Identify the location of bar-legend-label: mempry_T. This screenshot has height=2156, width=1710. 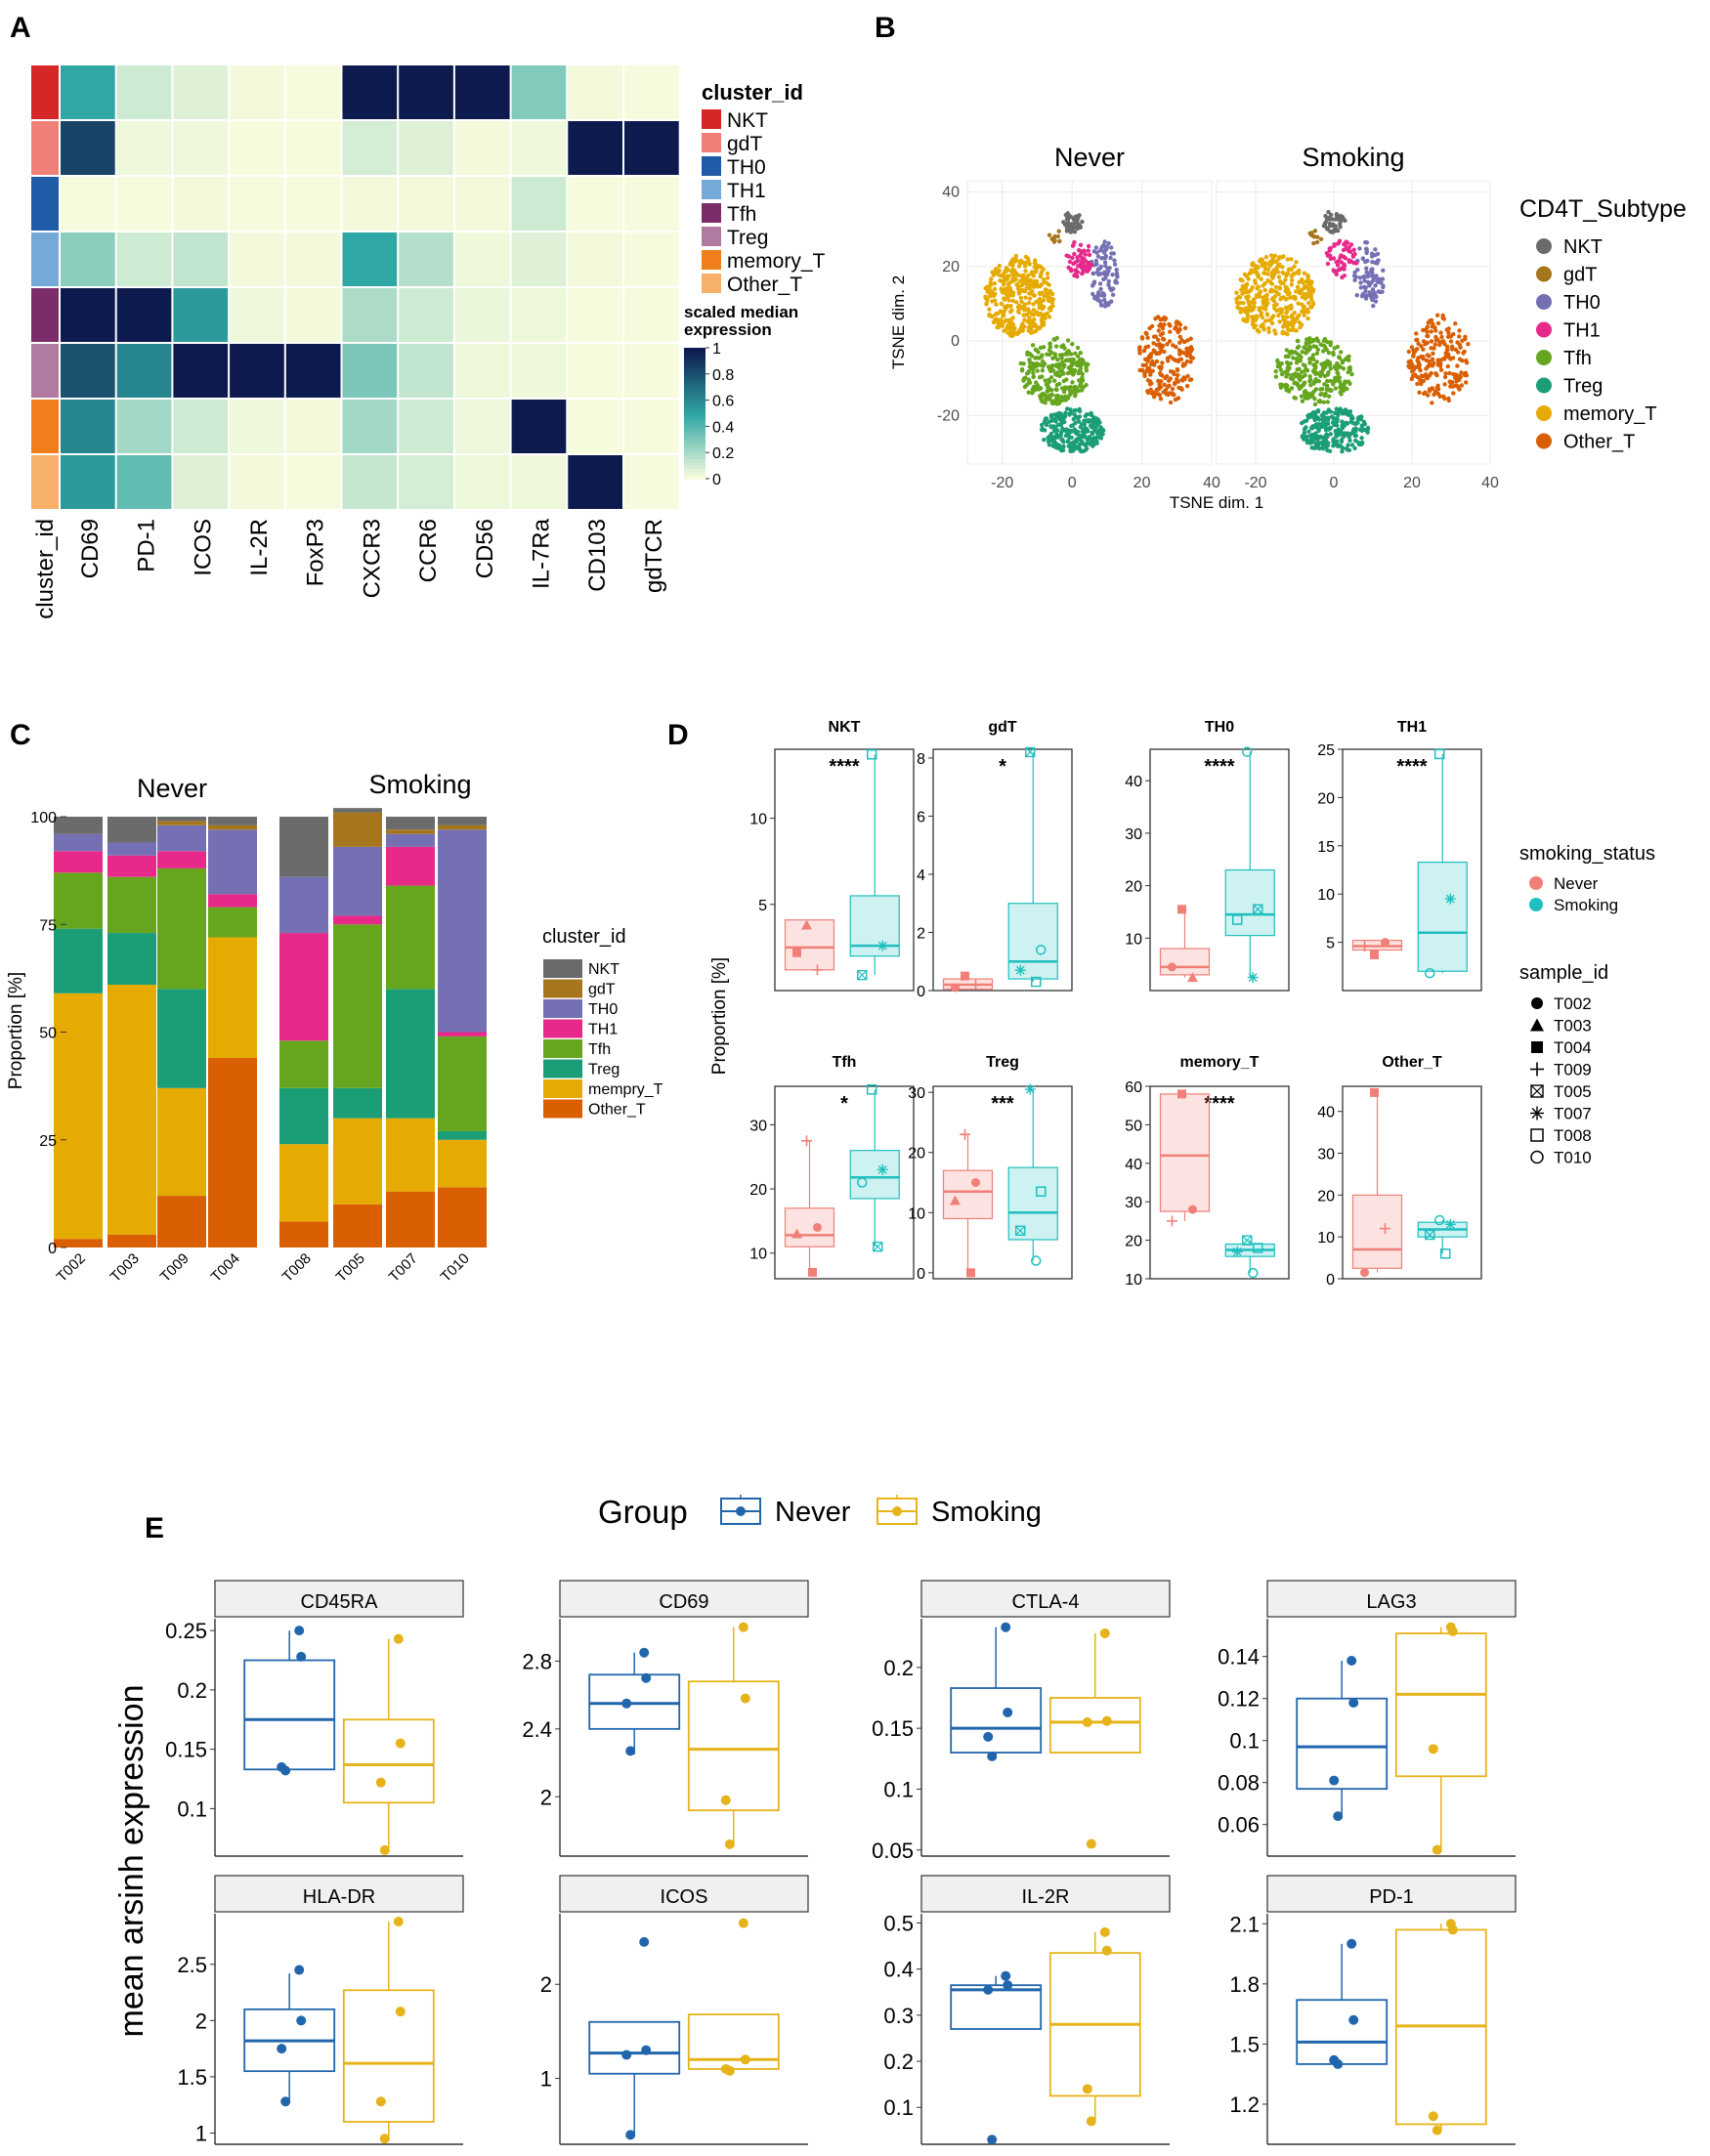
(625, 1089).